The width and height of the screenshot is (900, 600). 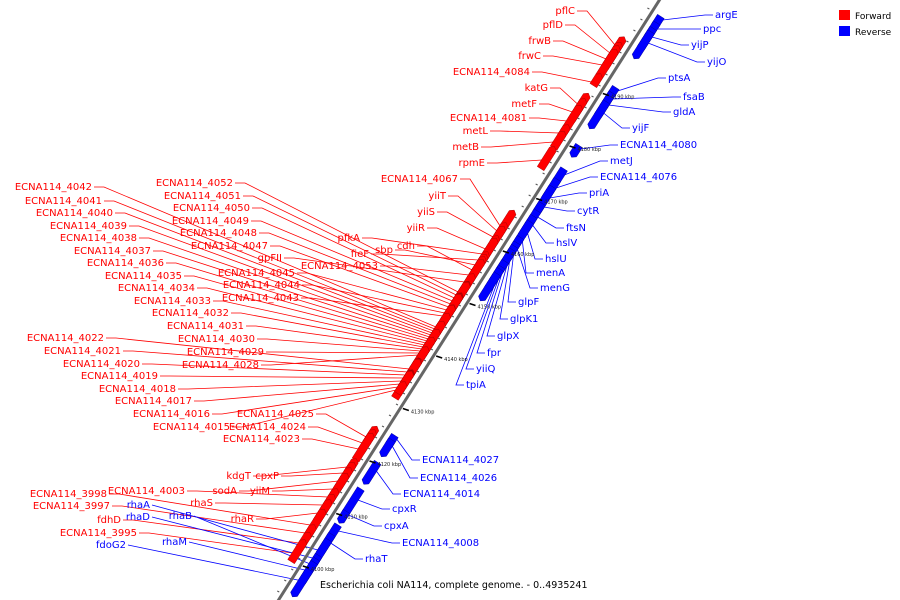 I want to click on reverse-gene-label: ECNA114_4027, so click(x=460, y=460).